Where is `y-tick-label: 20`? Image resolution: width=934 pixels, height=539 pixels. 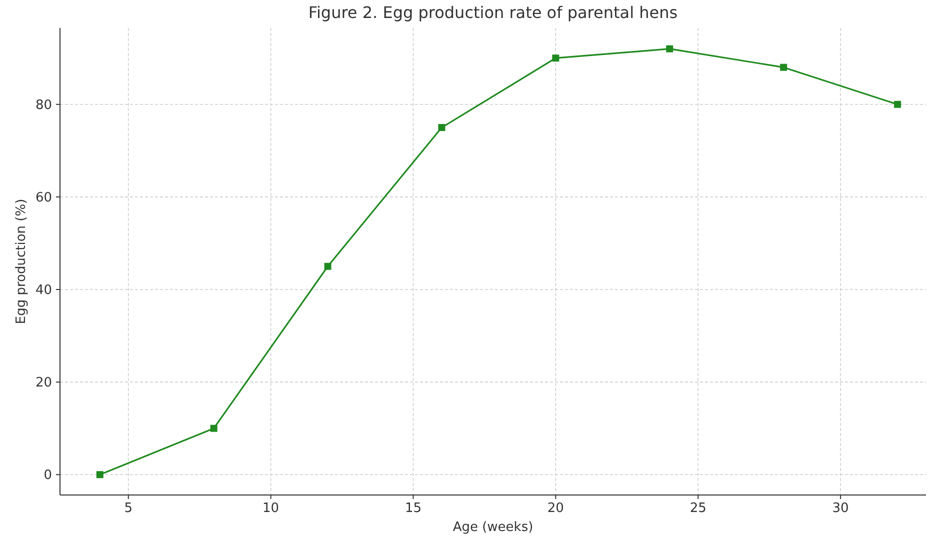
y-tick-label: 20 is located at coordinates (43, 383).